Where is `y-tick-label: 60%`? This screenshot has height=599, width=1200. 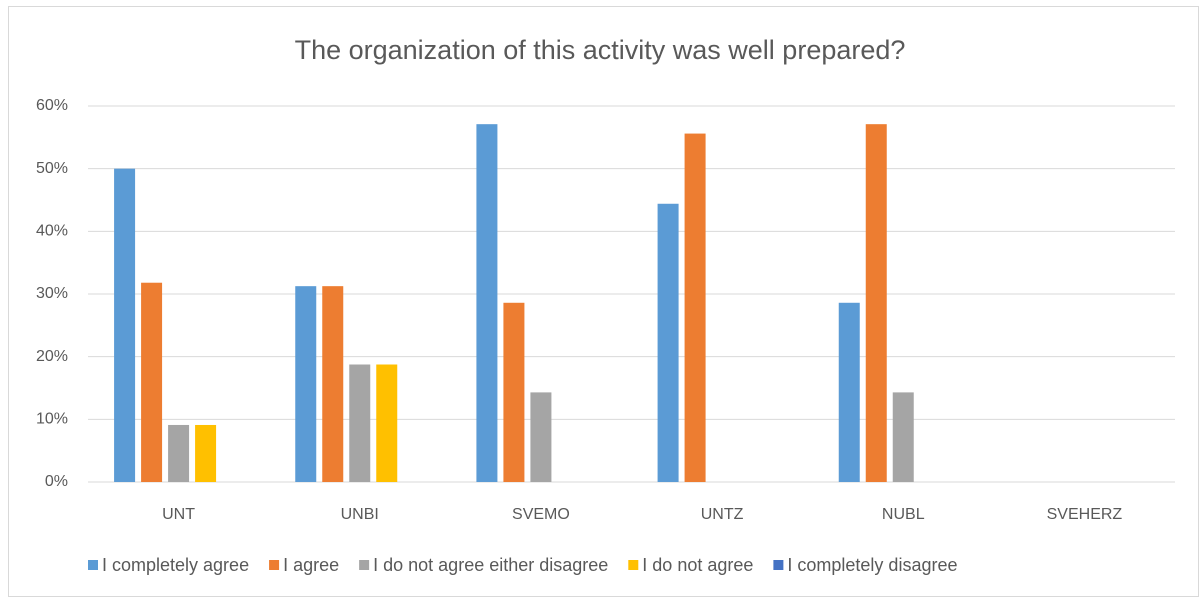
y-tick-label: 60% is located at coordinates (52, 105).